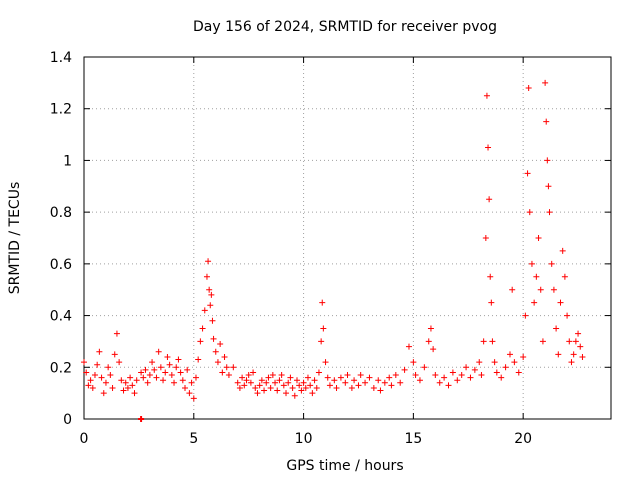 The height and width of the screenshot is (480, 640). Describe the element at coordinates (61, 58) in the screenshot. I see `y-tick-label: 1.4` at that location.